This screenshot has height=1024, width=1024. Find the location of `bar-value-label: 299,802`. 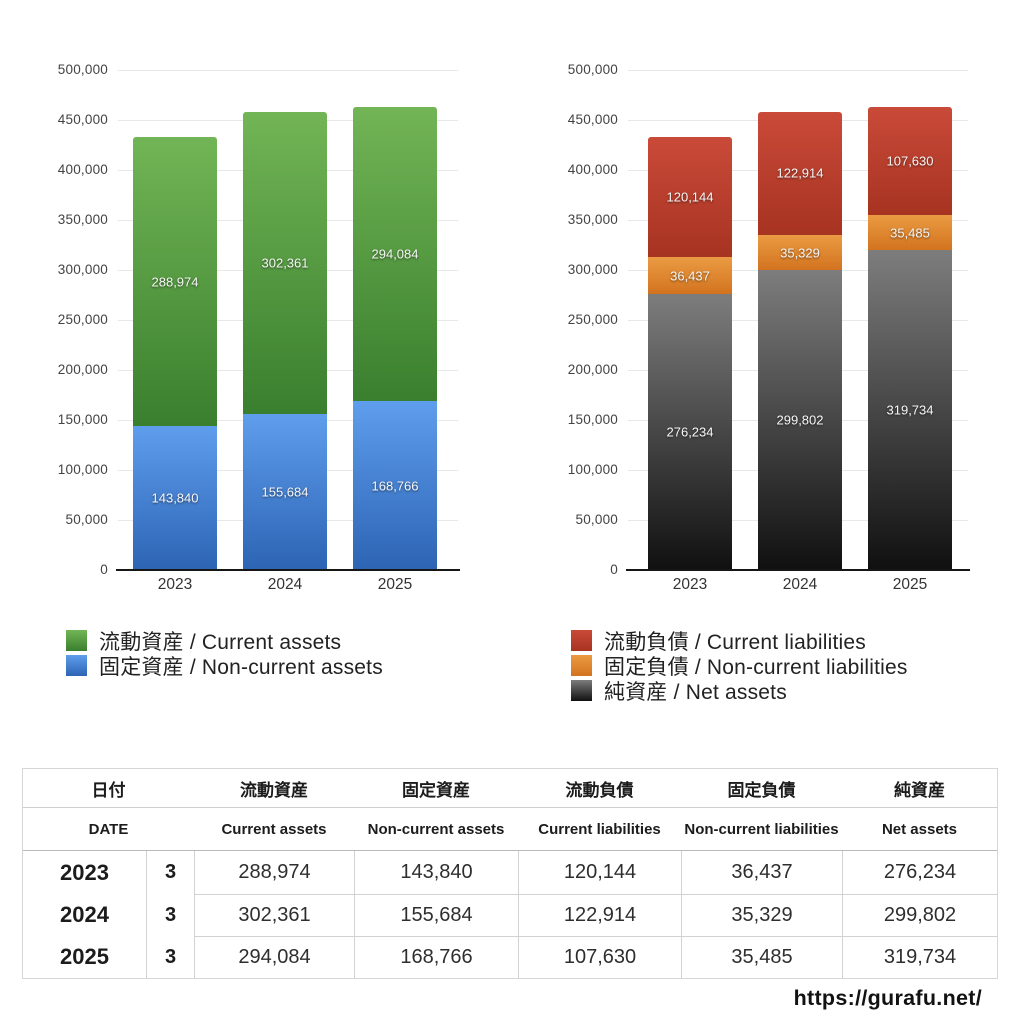

bar-value-label: 299,802 is located at coordinates (800, 420).